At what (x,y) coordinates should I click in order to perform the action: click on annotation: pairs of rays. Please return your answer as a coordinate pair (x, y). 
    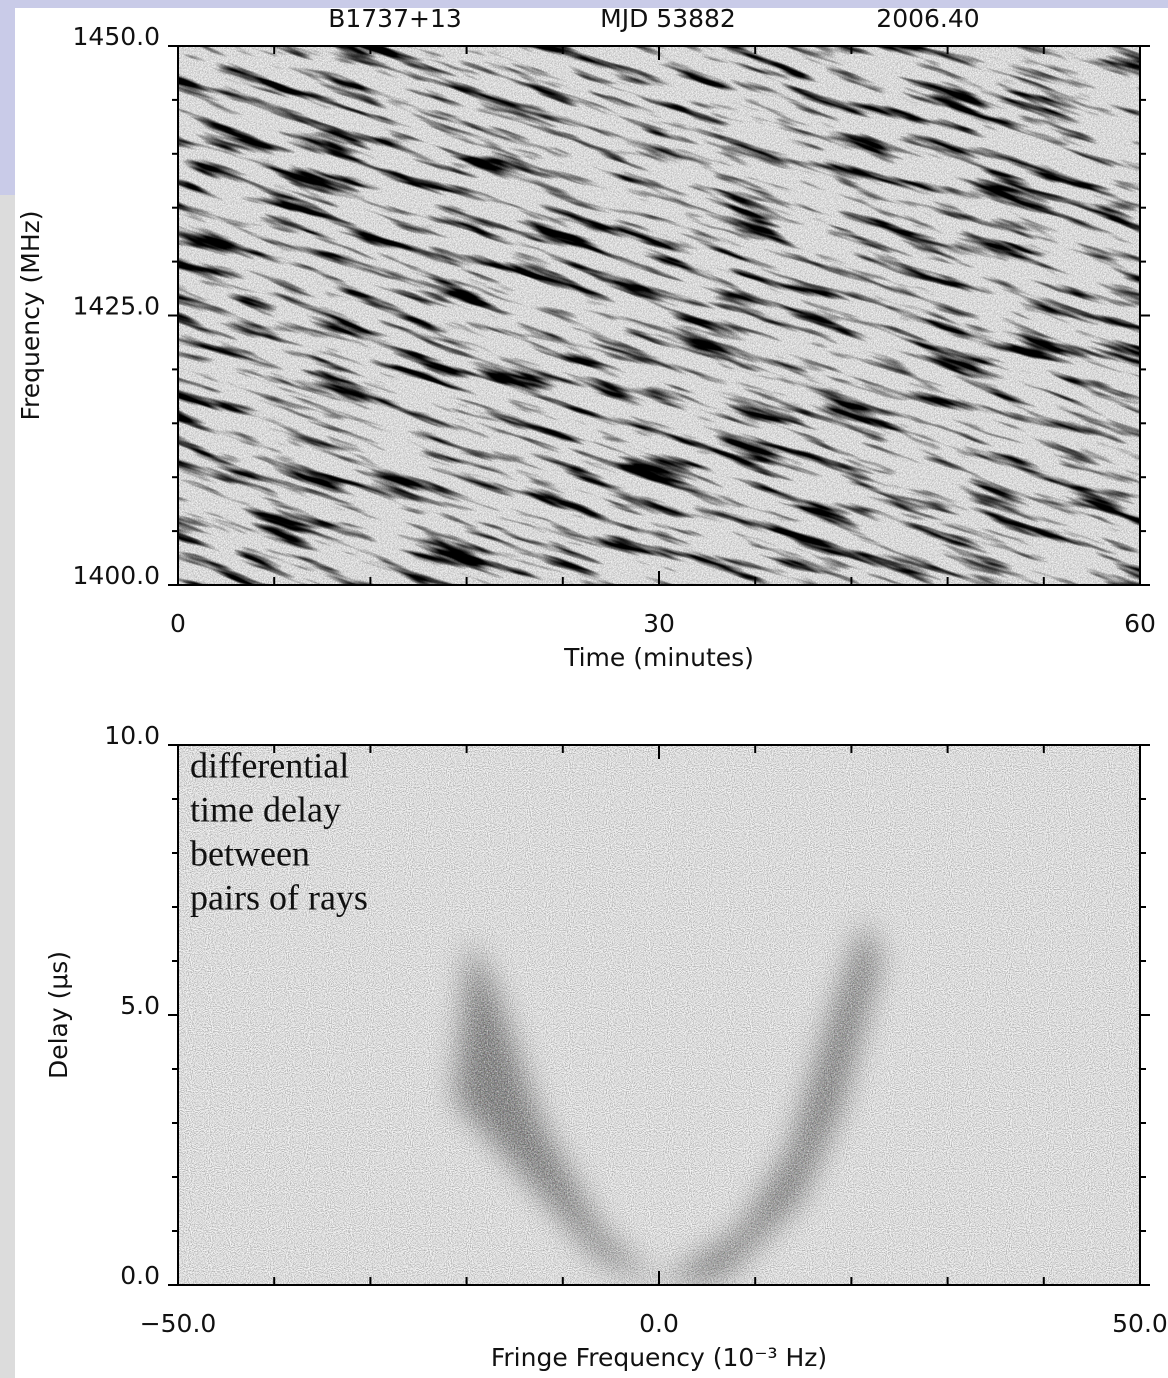
    Looking at the image, I should click on (279, 897).